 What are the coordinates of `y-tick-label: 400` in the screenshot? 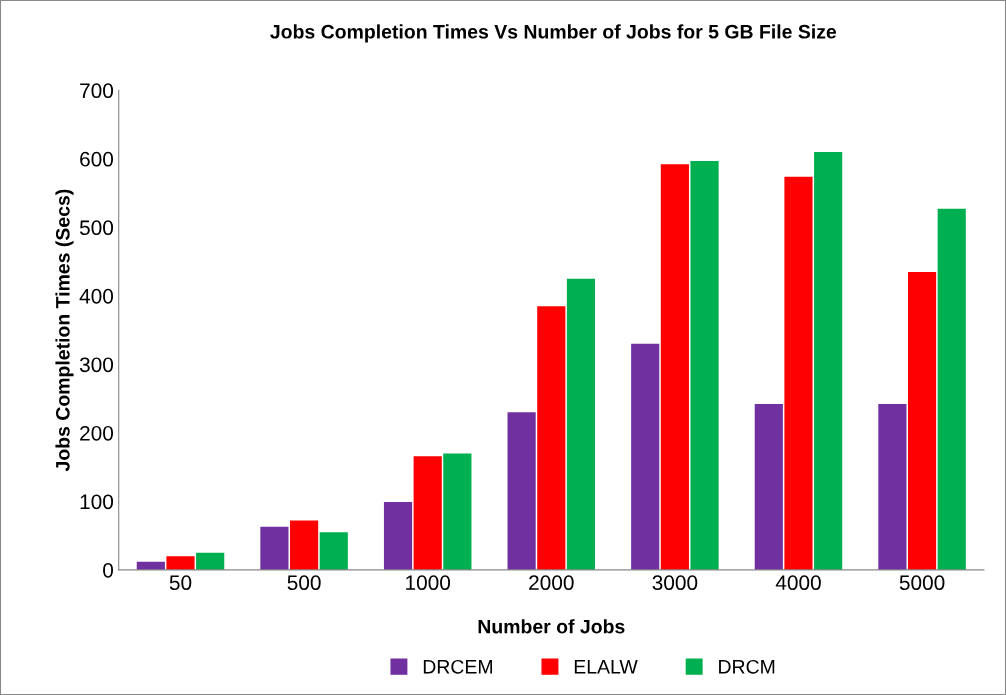 It's located at (96, 296).